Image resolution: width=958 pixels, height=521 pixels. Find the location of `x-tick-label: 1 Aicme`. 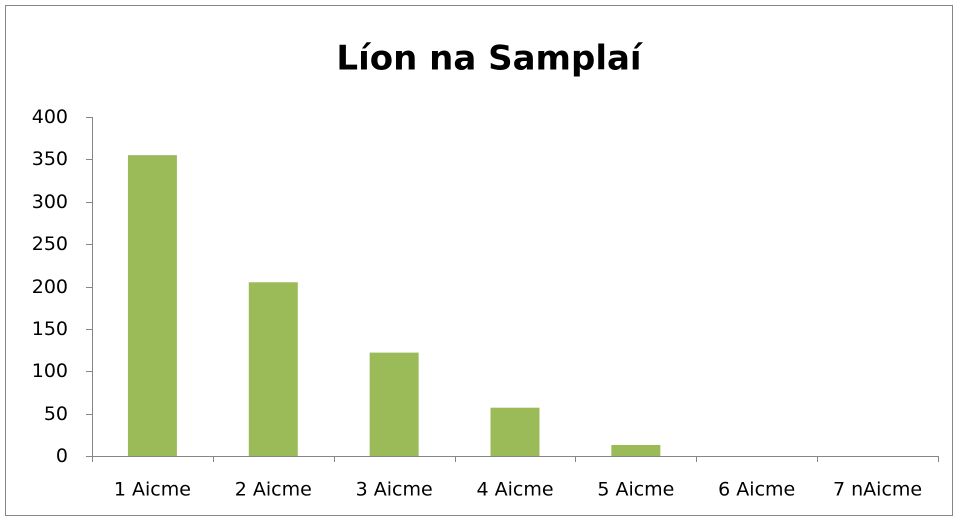

x-tick-label: 1 Aicme is located at coordinates (152, 490).